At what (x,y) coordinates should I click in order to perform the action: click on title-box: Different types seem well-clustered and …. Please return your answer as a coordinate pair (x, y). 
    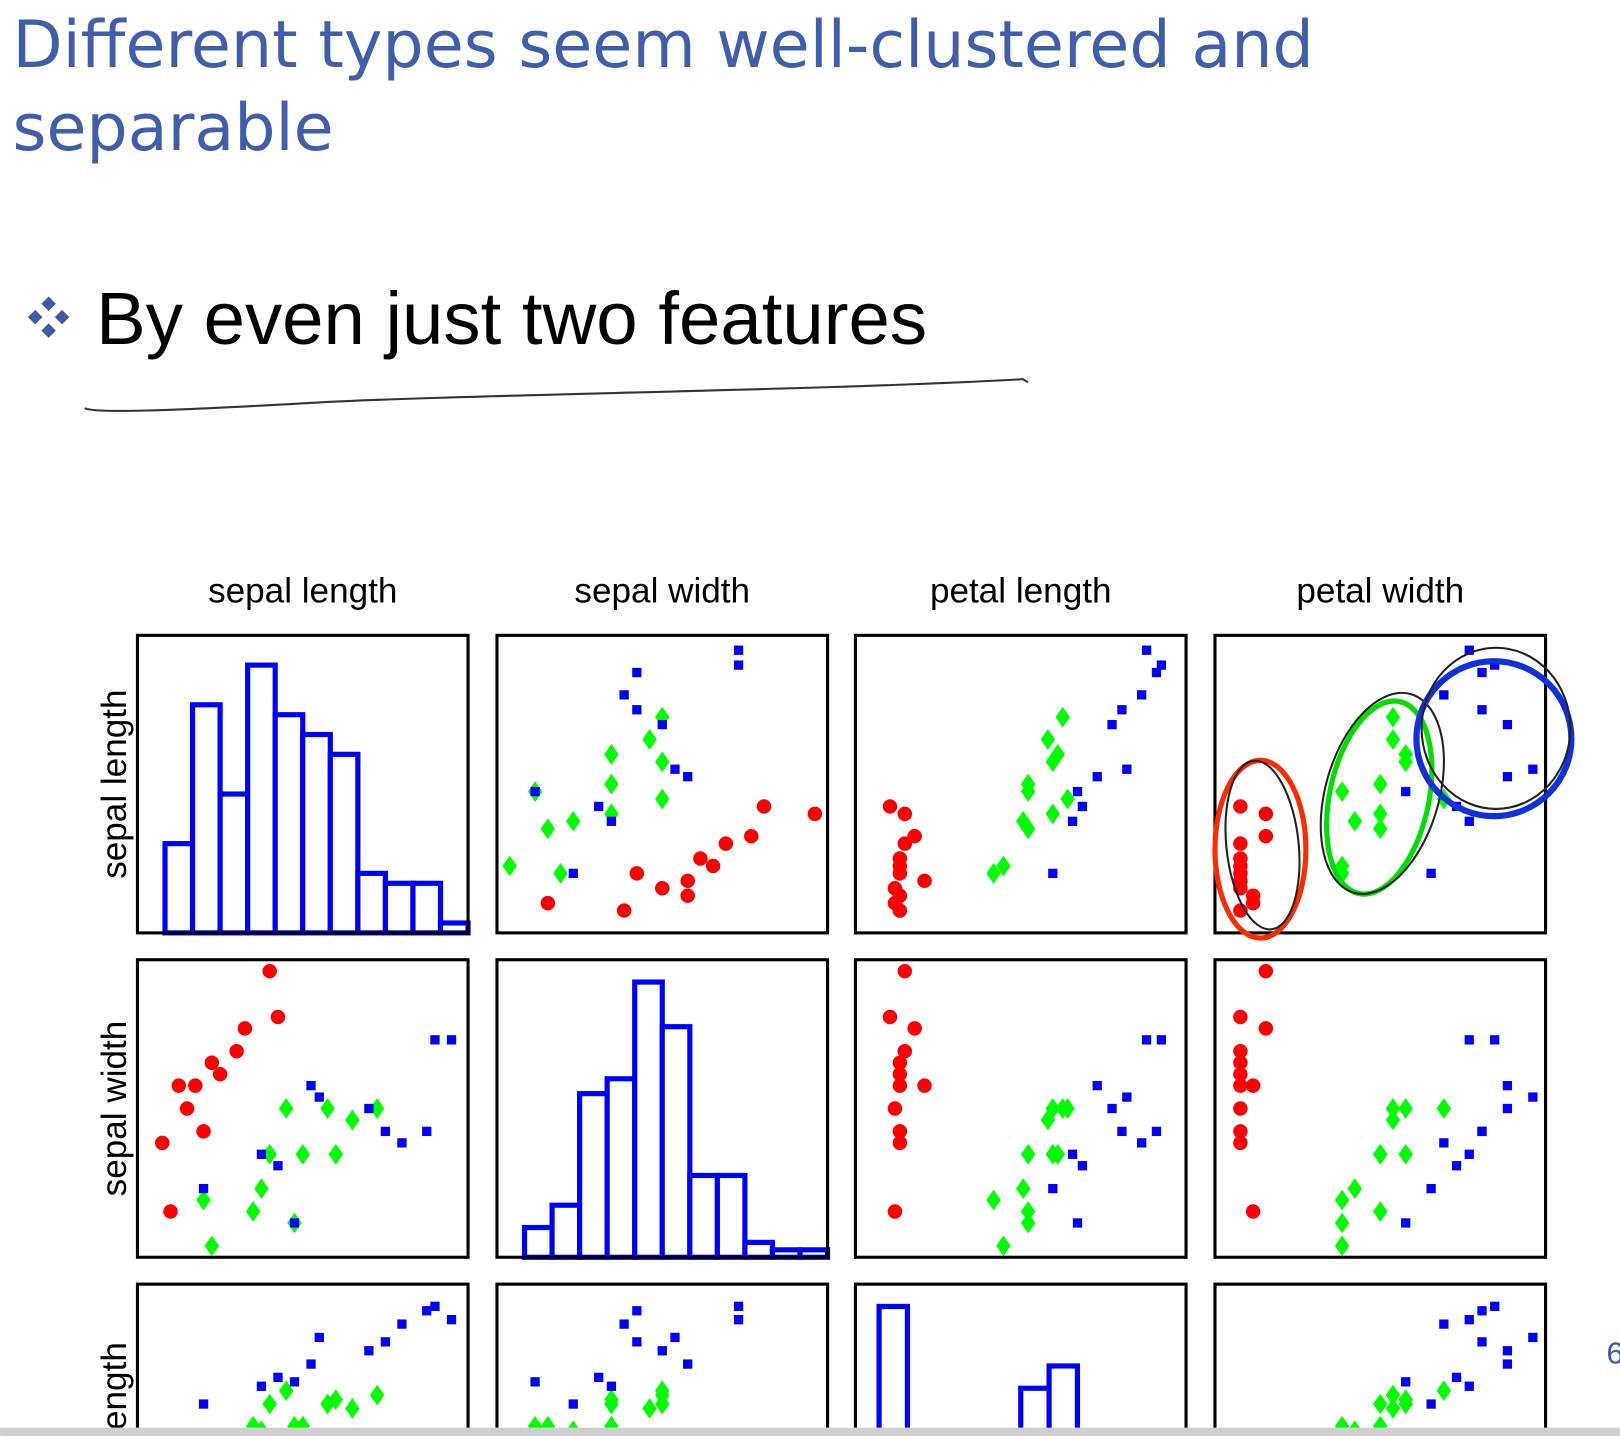
    Looking at the image, I should click on (662, 86).